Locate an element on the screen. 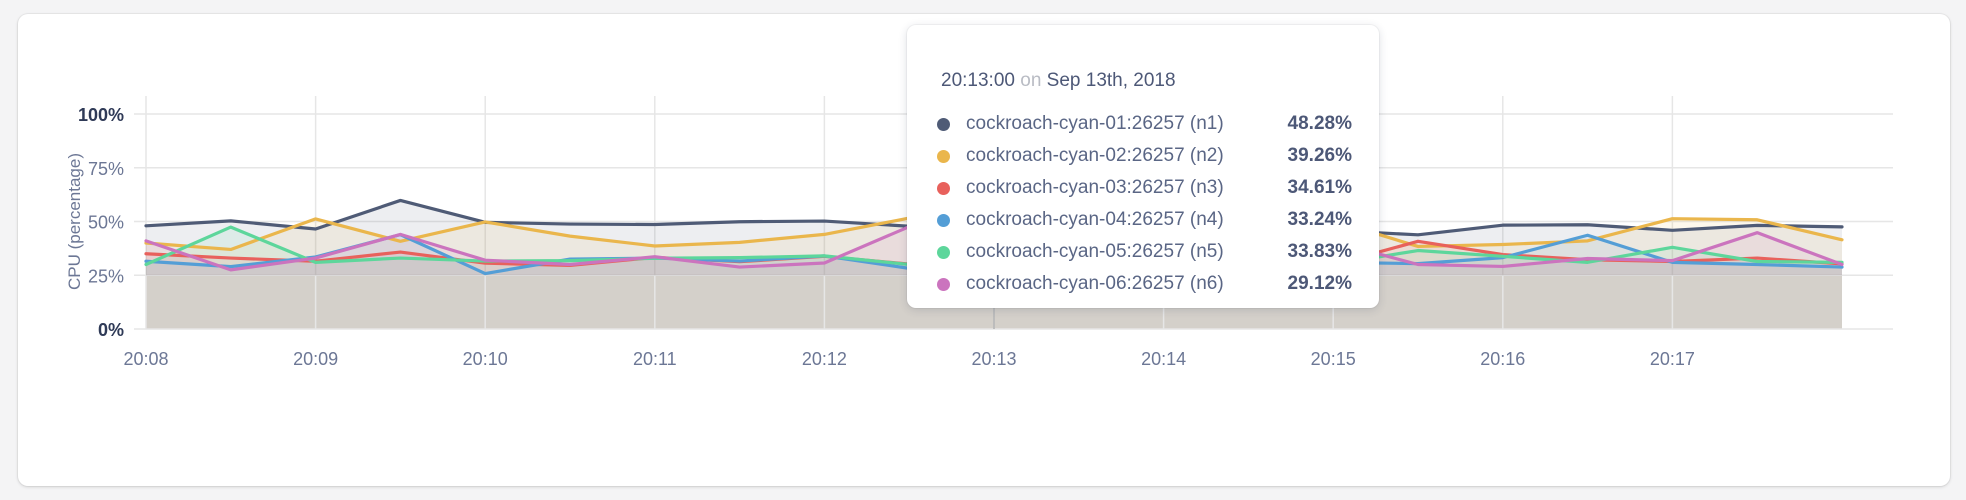 The image size is (1966, 500). x-axis-tick-label: 20:10 is located at coordinates (485, 359).